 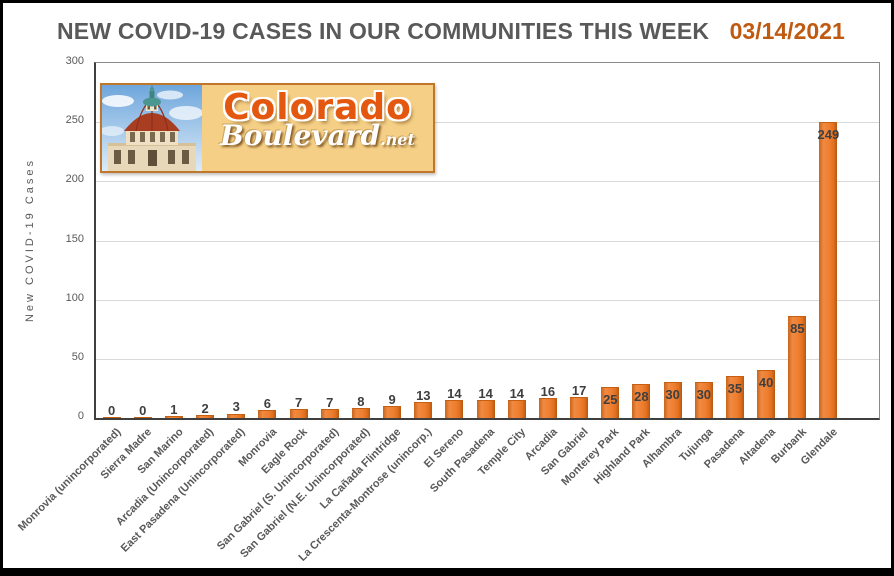 What do you see at coordinates (236, 407) in the screenshot?
I see `bar-value-label: 3` at bounding box center [236, 407].